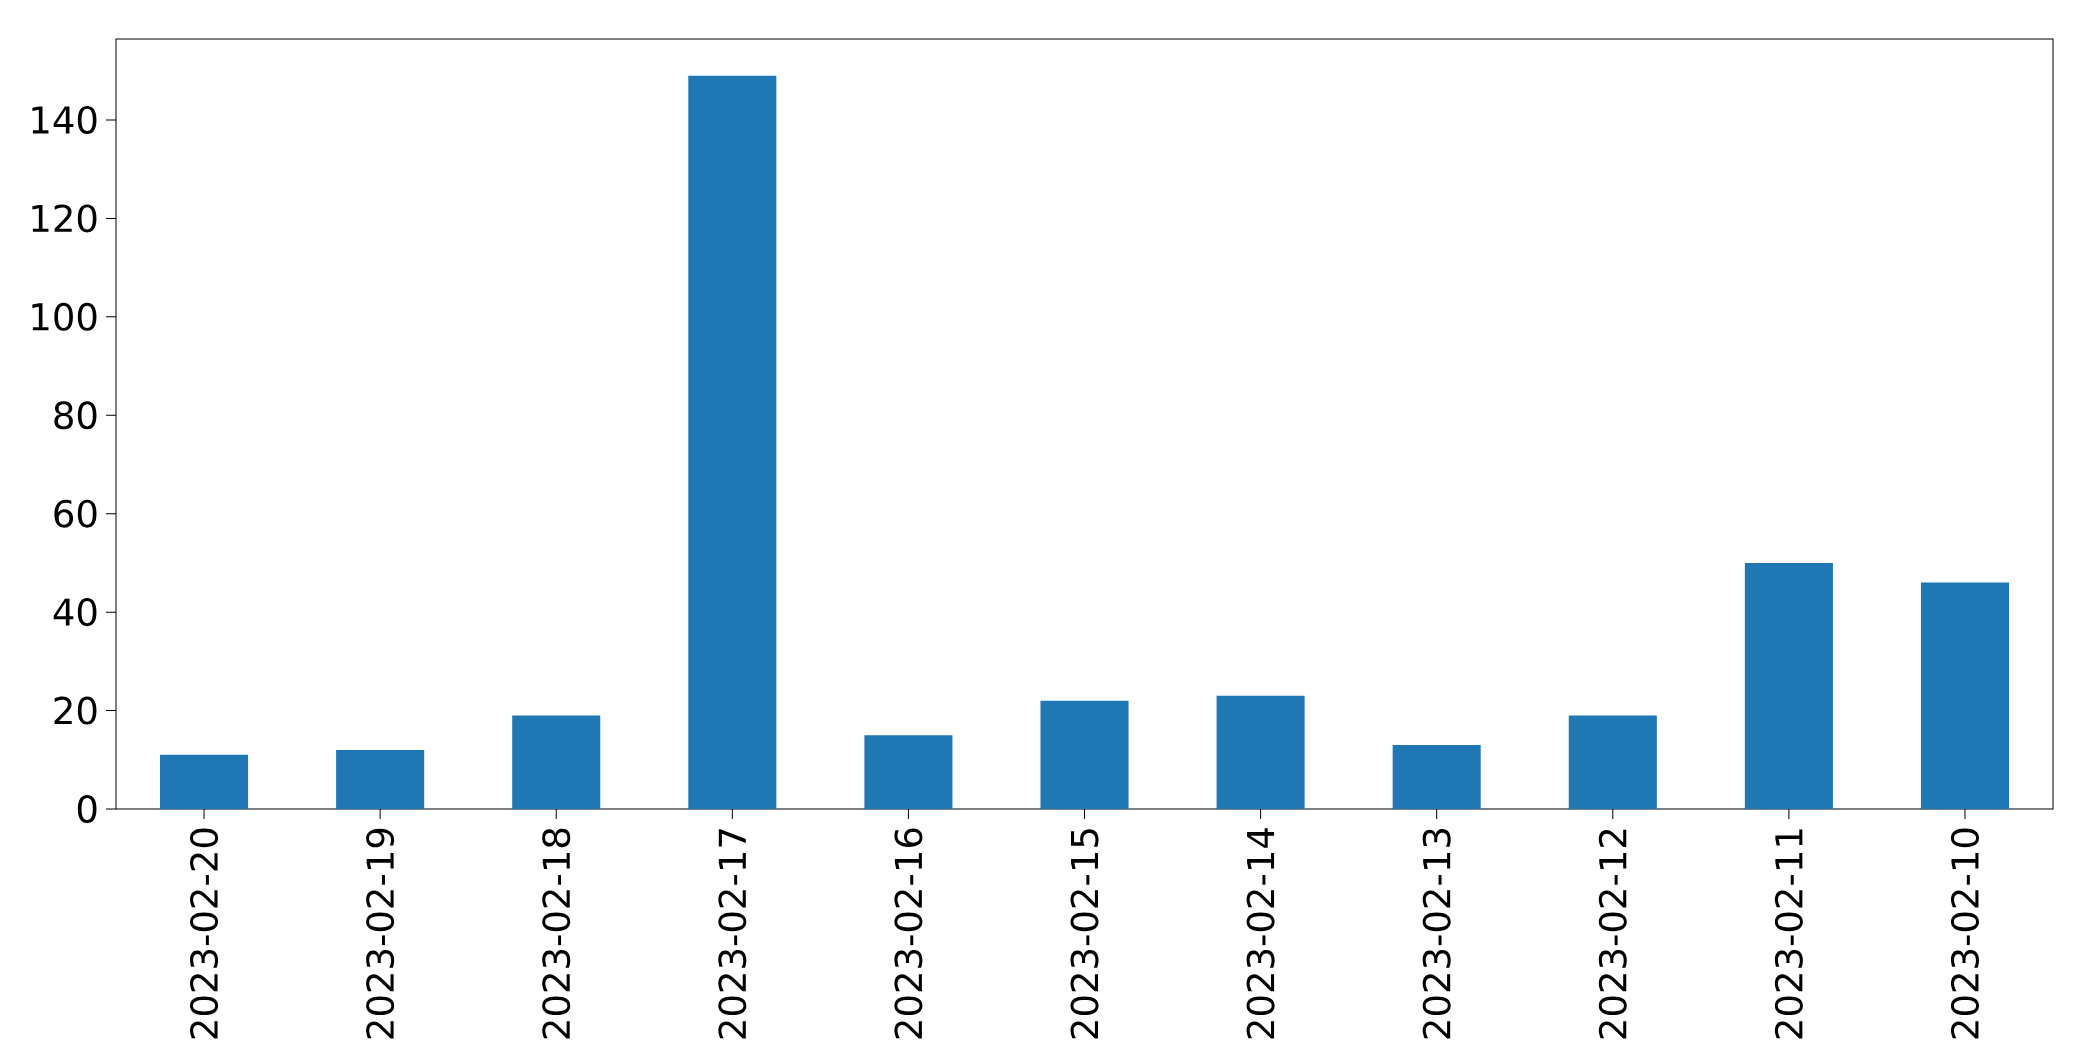 The image size is (2093, 1061). Describe the element at coordinates (64, 316) in the screenshot. I see `y-tick-label: 100` at that location.